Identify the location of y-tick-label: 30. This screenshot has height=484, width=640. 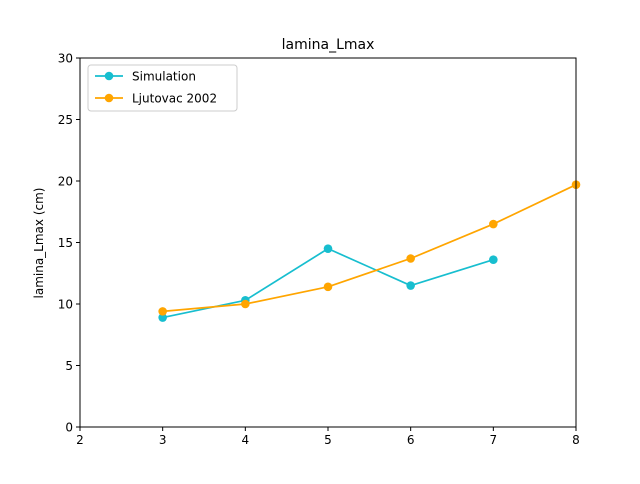
(65, 59).